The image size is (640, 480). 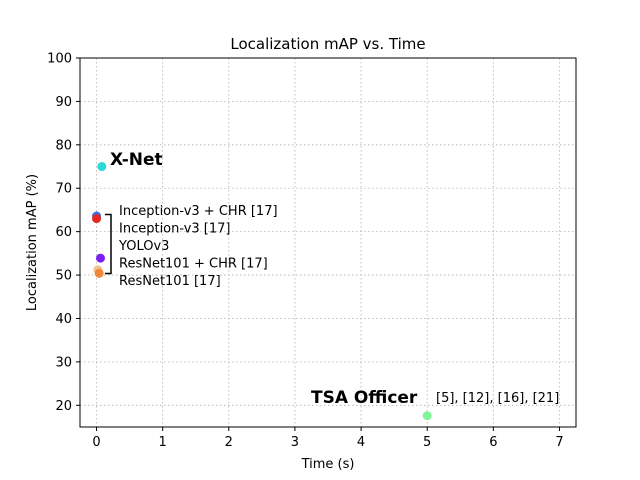 What do you see at coordinates (32, 242) in the screenshot?
I see `y-axis-label: Localization mAP (%)` at bounding box center [32, 242].